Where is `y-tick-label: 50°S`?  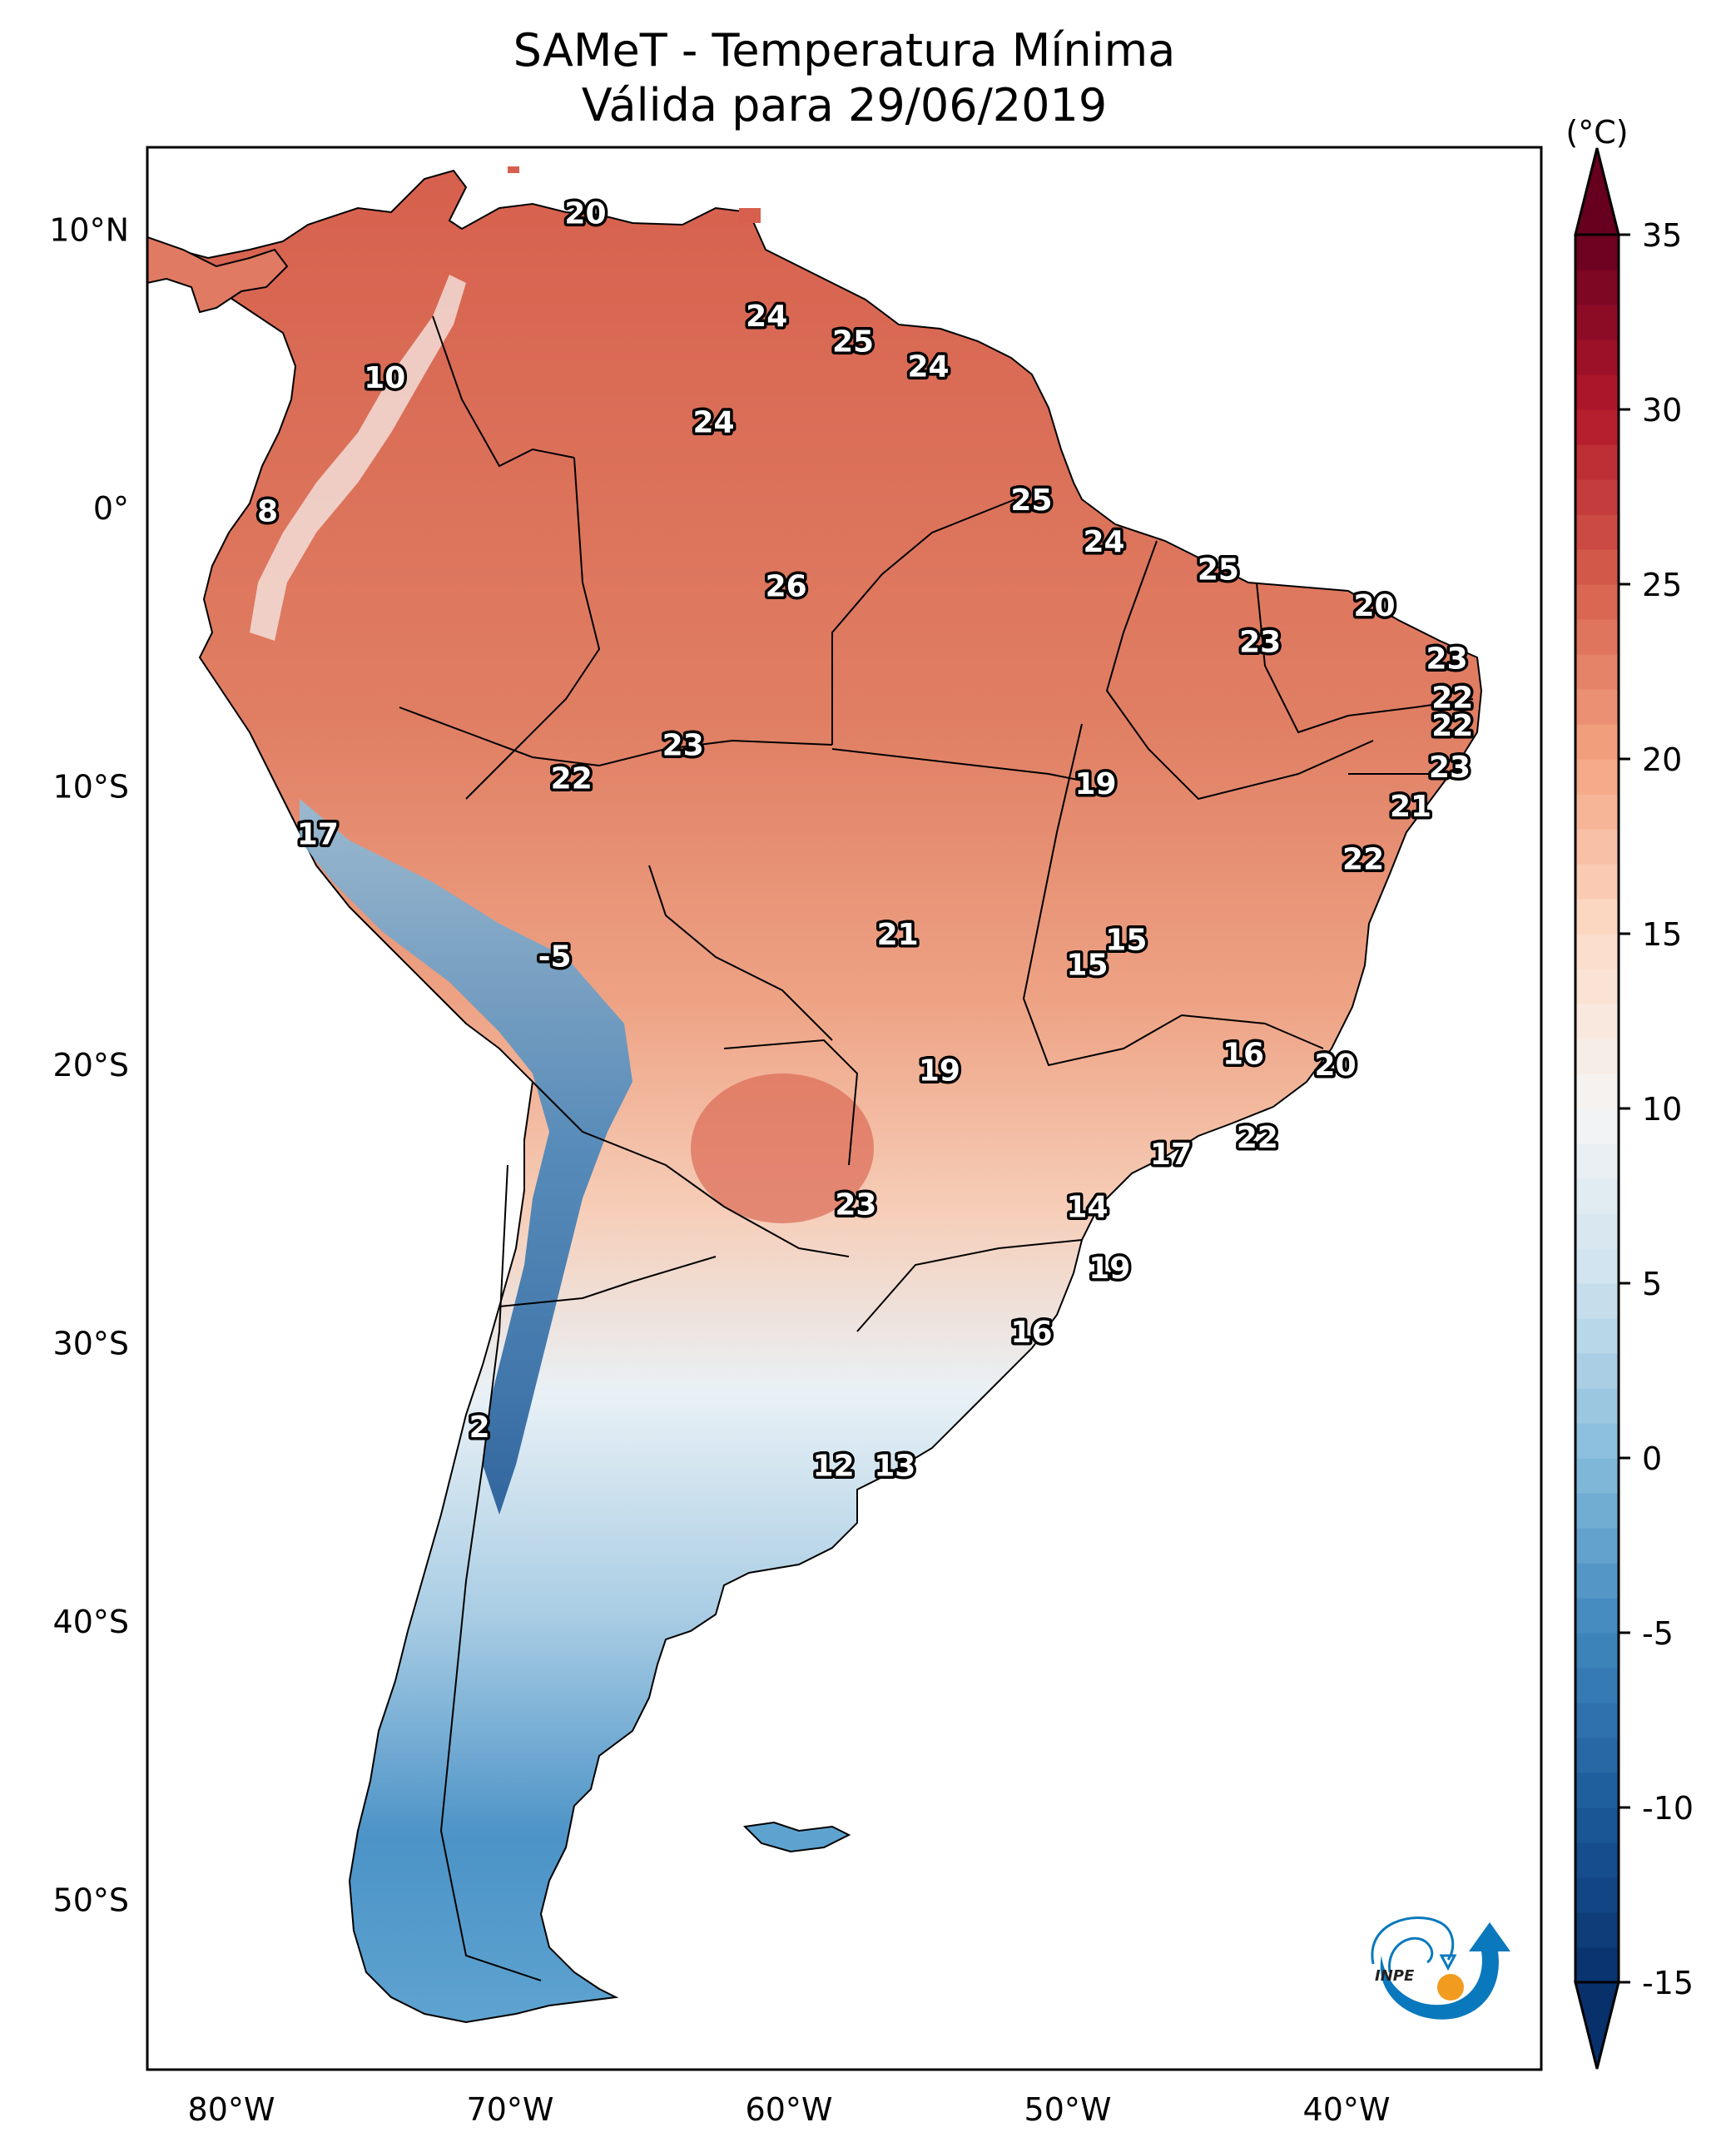
y-tick-label: 50°S is located at coordinates (91, 1900).